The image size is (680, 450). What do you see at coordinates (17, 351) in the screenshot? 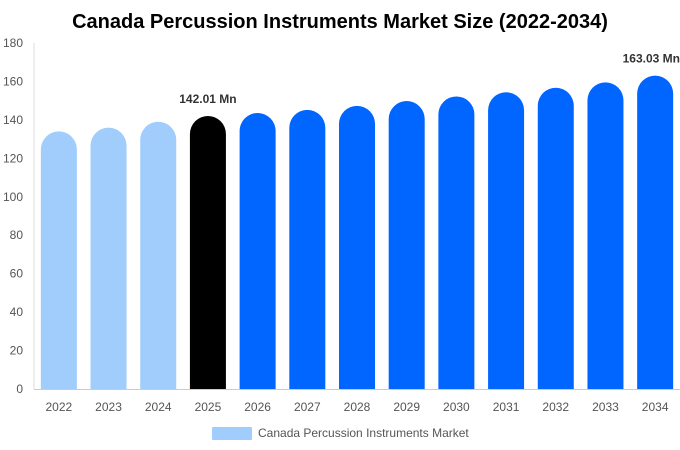
I see `y-tick-label: 20` at bounding box center [17, 351].